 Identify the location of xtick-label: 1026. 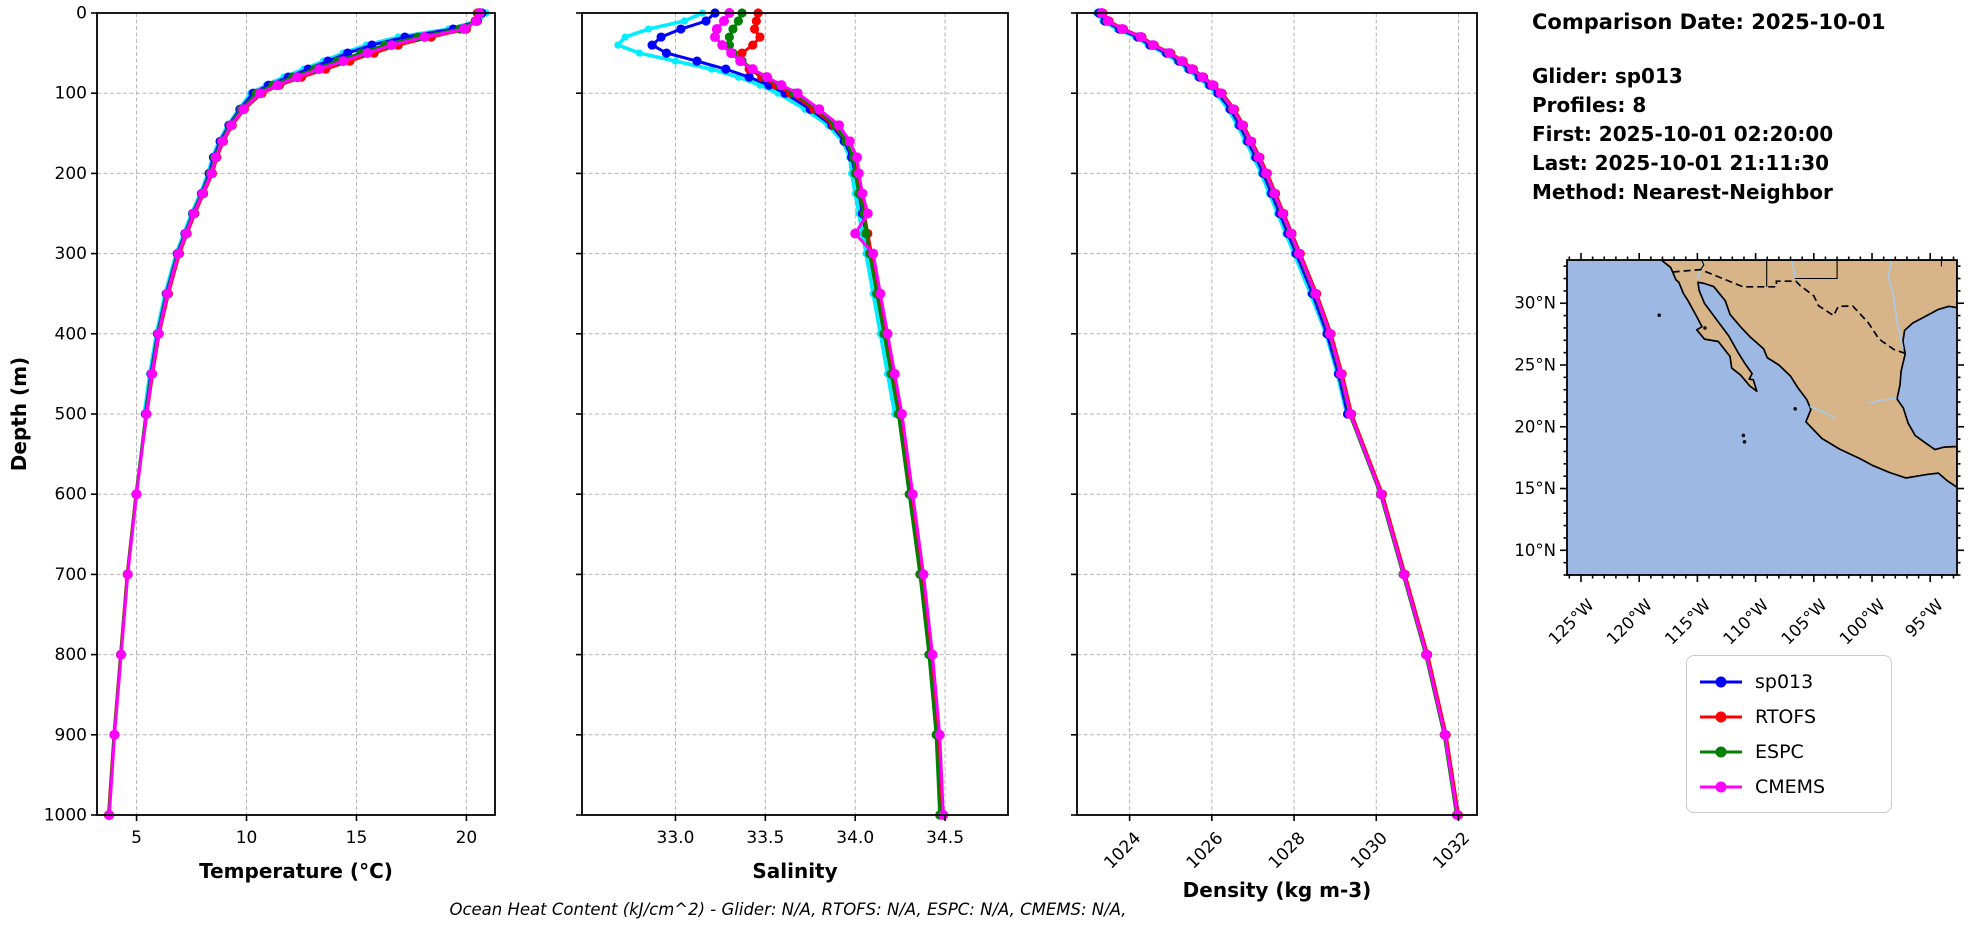
(1205, 850).